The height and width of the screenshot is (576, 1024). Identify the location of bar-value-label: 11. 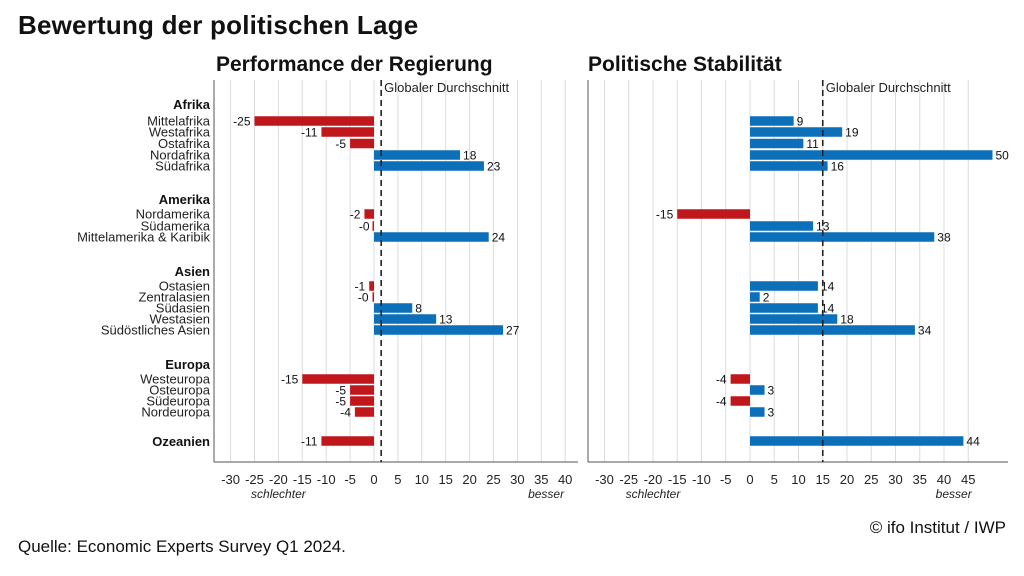
(812, 144).